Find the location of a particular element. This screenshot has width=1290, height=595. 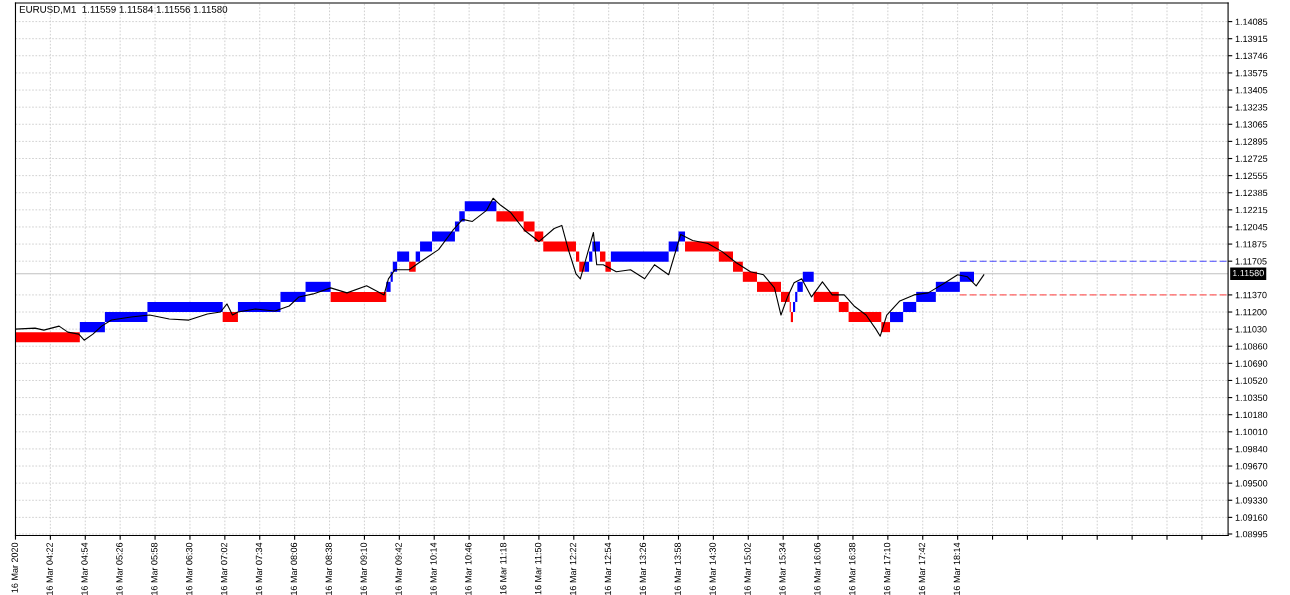

y-tick-label: 1.08995 is located at coordinates (1251, 534).